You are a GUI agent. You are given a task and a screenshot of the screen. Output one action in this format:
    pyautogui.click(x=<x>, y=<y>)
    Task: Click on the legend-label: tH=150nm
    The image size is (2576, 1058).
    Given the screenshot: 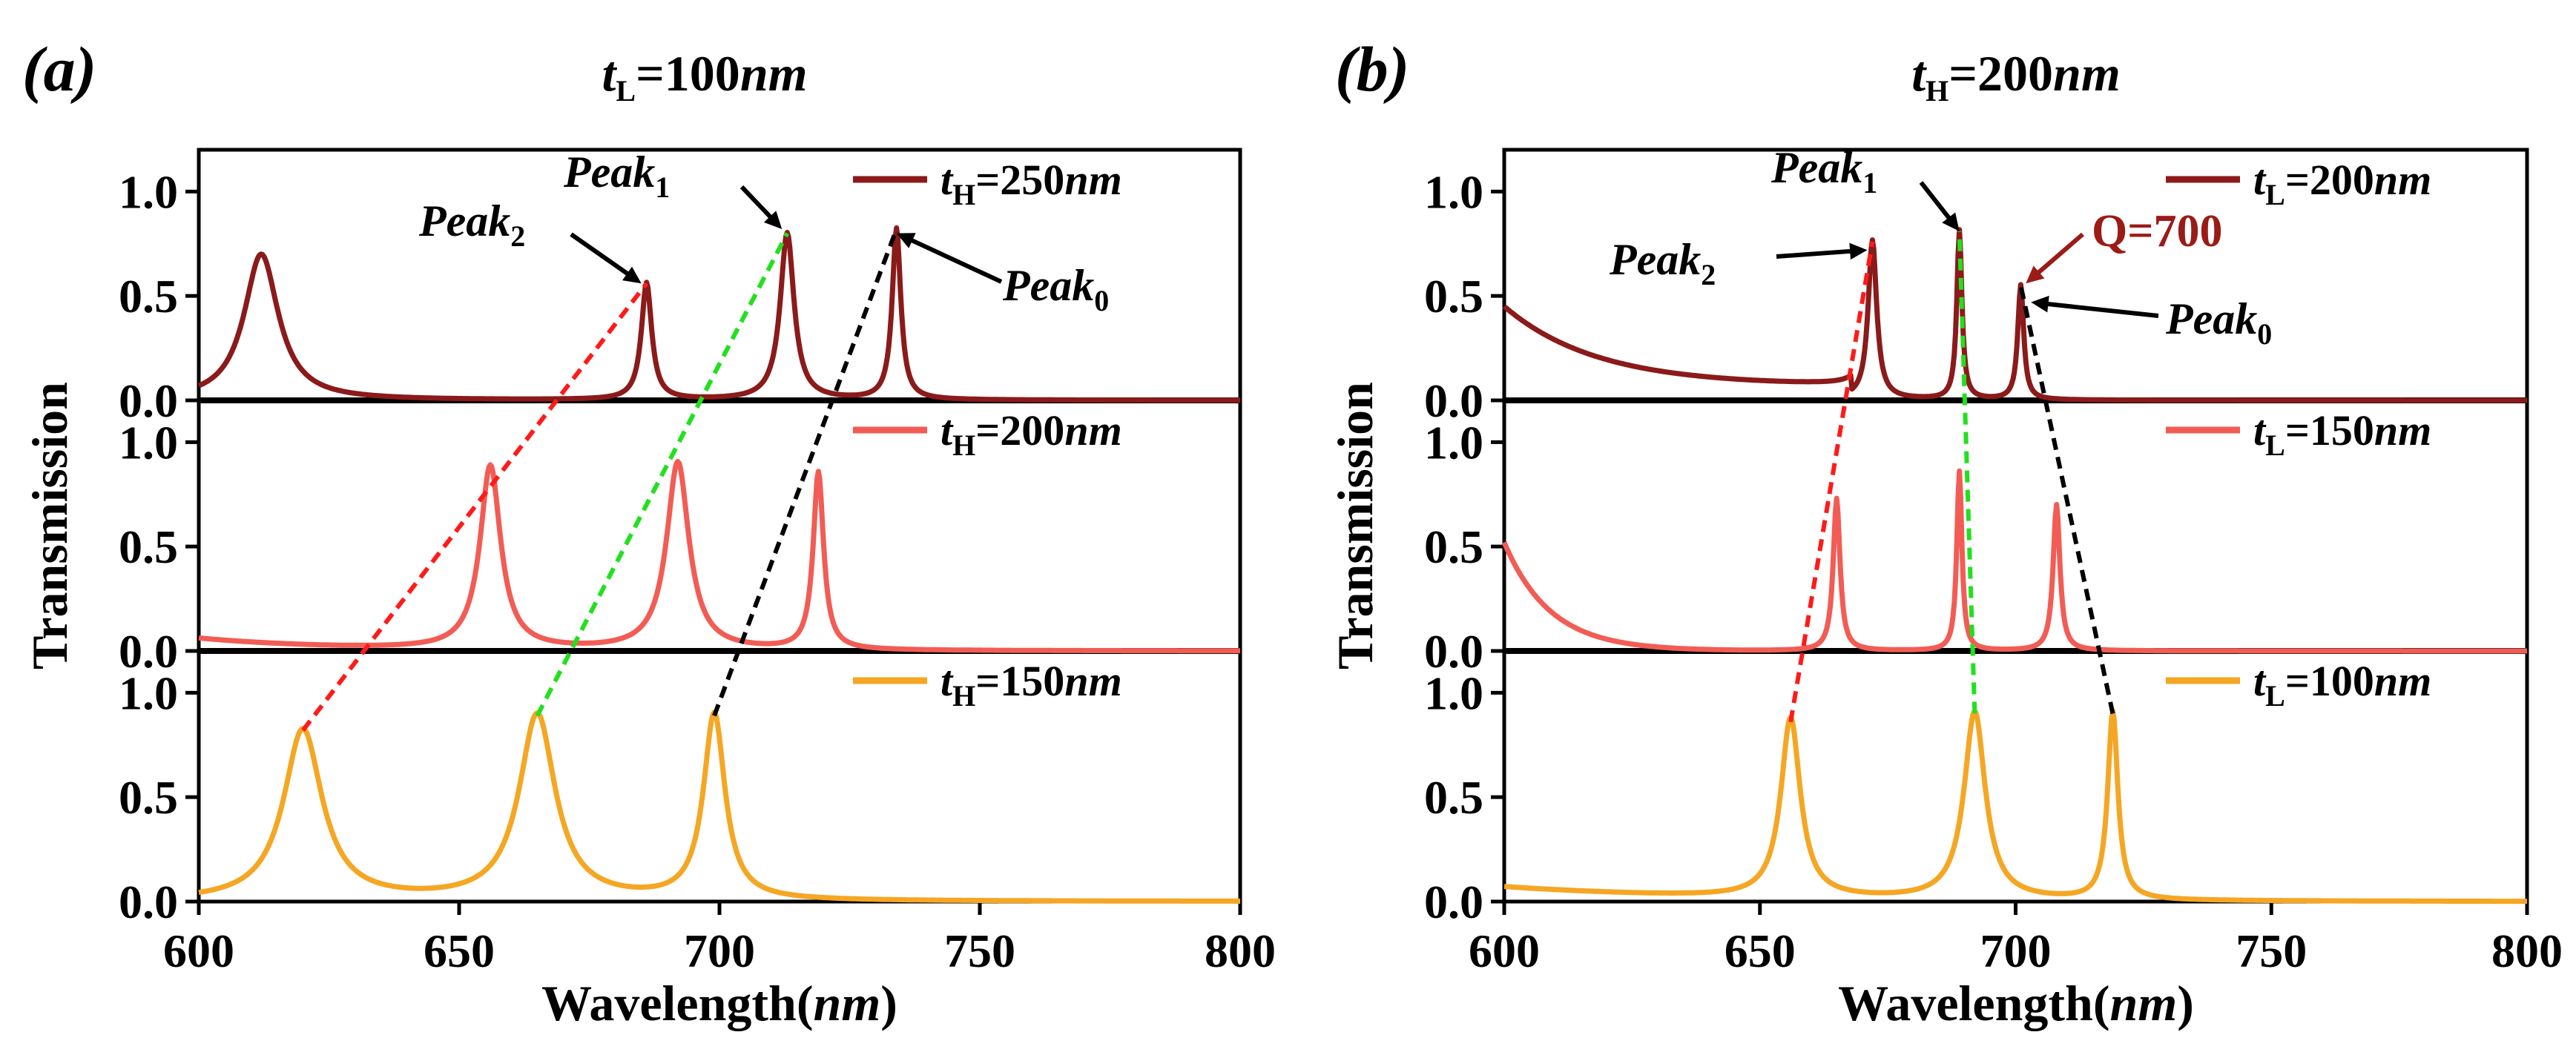 What is the action you would take?
    pyautogui.click(x=1031, y=685)
    